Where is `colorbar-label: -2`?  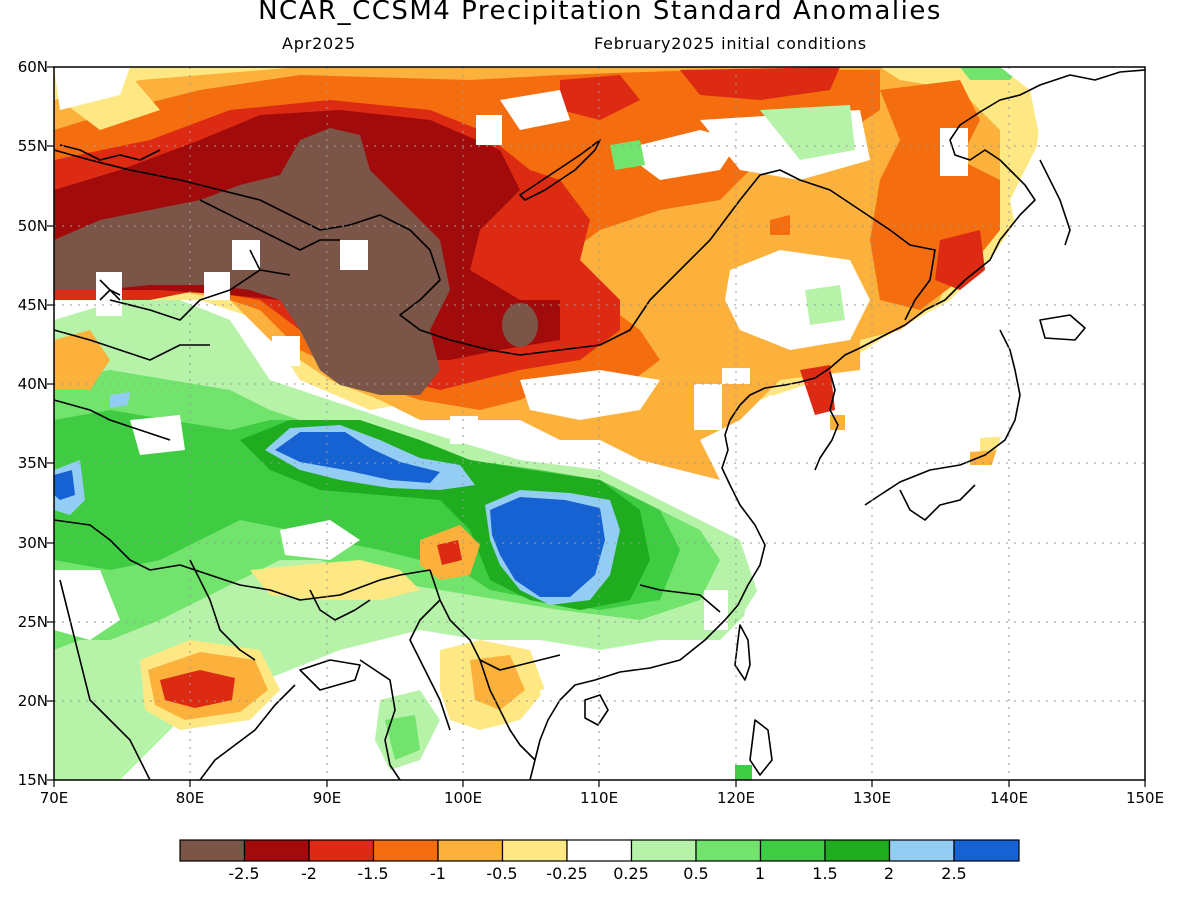 colorbar-label: -2 is located at coordinates (309, 873).